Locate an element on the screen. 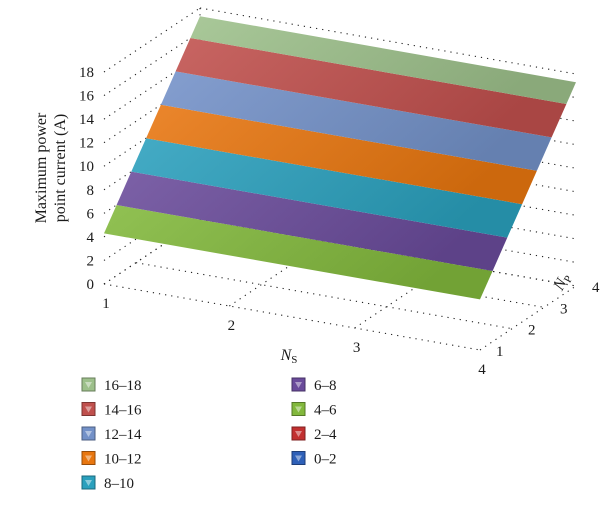 The image size is (600, 524). ns-axis-title: NS is located at coordinates (289, 356).